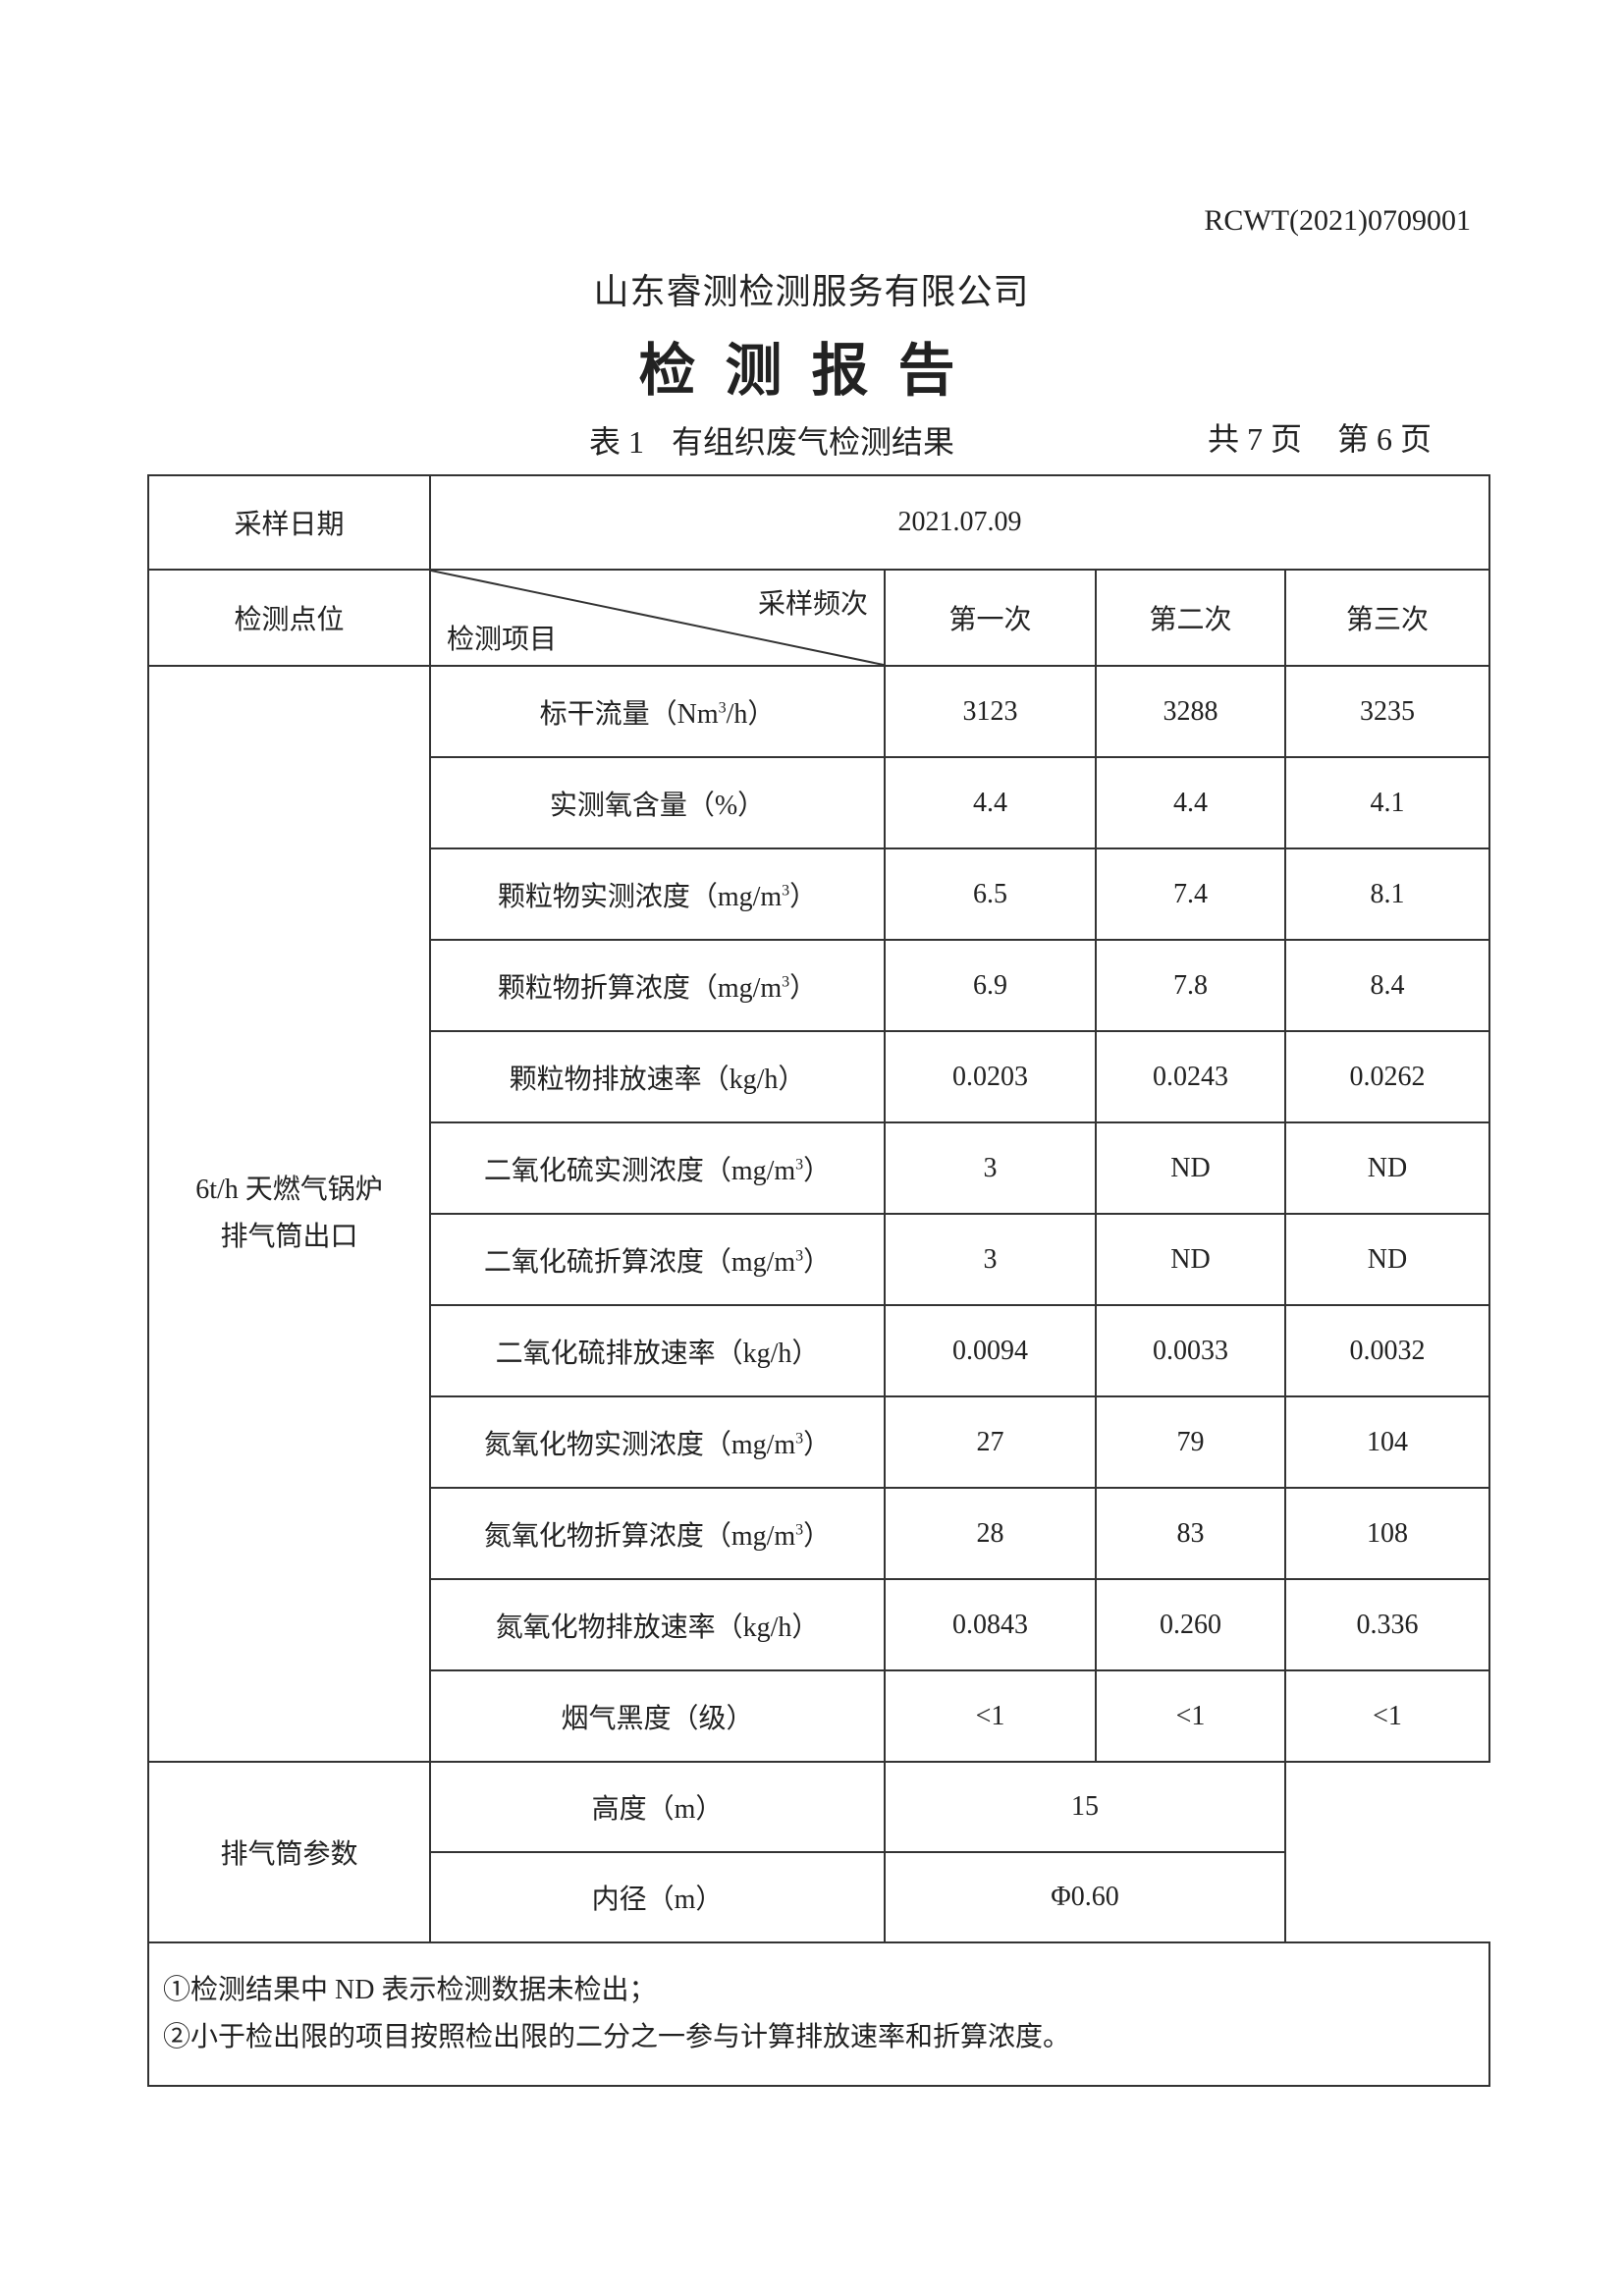 The image size is (1623, 2296). Describe the element at coordinates (1387, 1350) in the screenshot. I see `value-cell: 0.0032` at that location.